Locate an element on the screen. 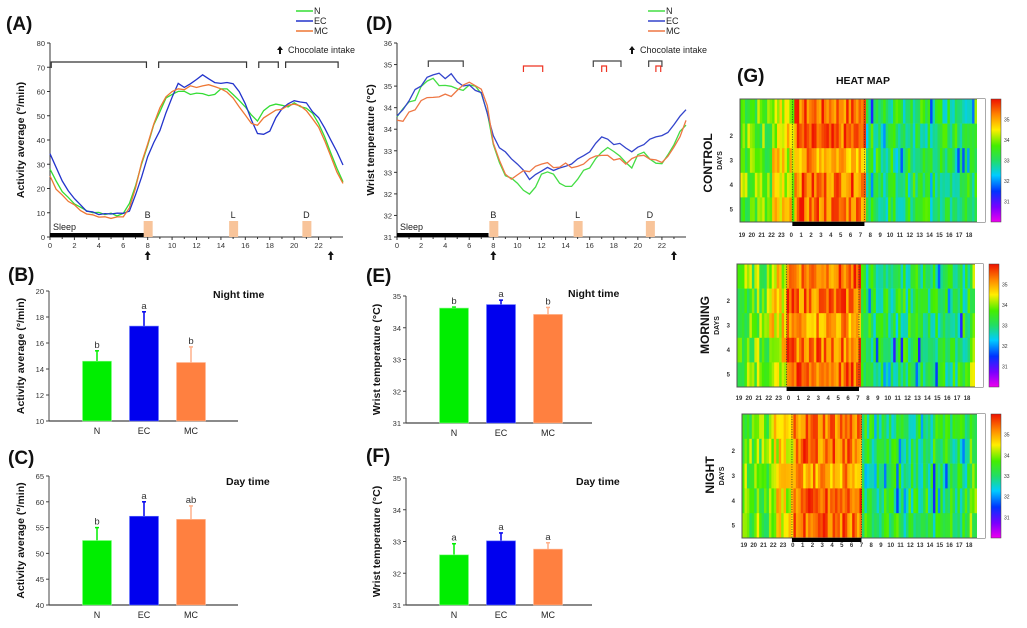  x-tick-label: 14 is located at coordinates (221, 245).